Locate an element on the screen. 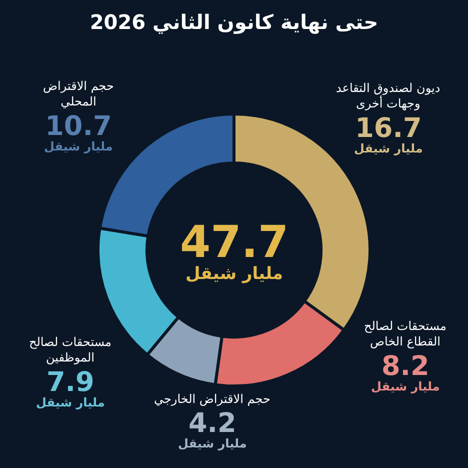 This screenshot has height=468, width=468. chart-title: حتى نهاية كانون الثاني 2026 is located at coordinates (234, 22).